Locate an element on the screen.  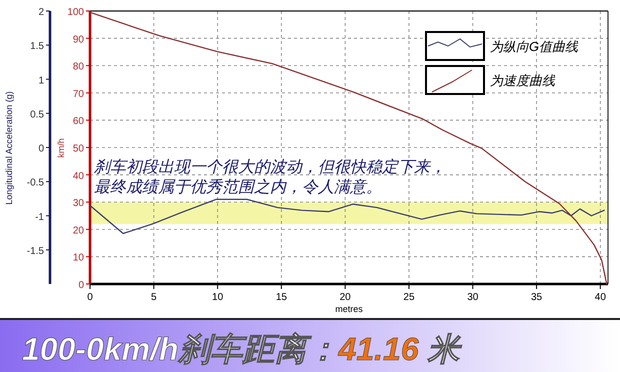
y-tick-label: 90 is located at coordinates (78, 40).